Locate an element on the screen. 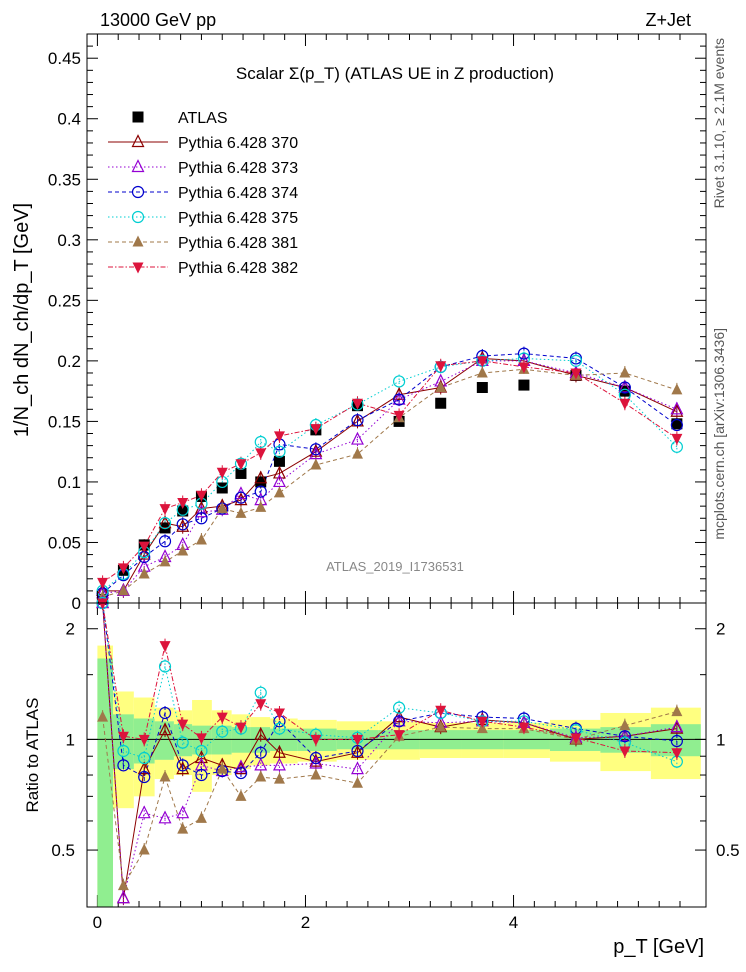  header-left: 13000 GeV pp is located at coordinates (158, 20).